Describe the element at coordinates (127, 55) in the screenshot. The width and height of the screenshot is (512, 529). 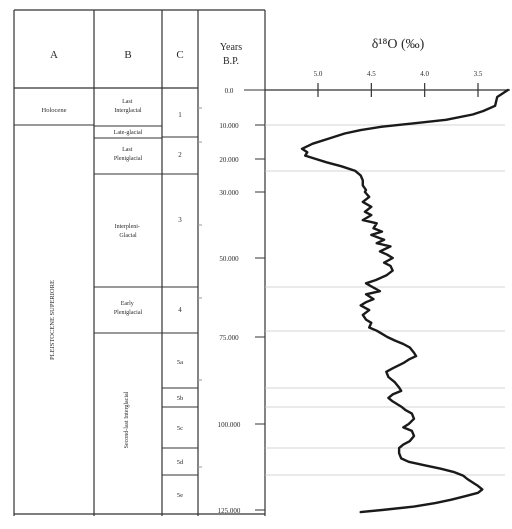
I see `header-col-b: B` at that location.